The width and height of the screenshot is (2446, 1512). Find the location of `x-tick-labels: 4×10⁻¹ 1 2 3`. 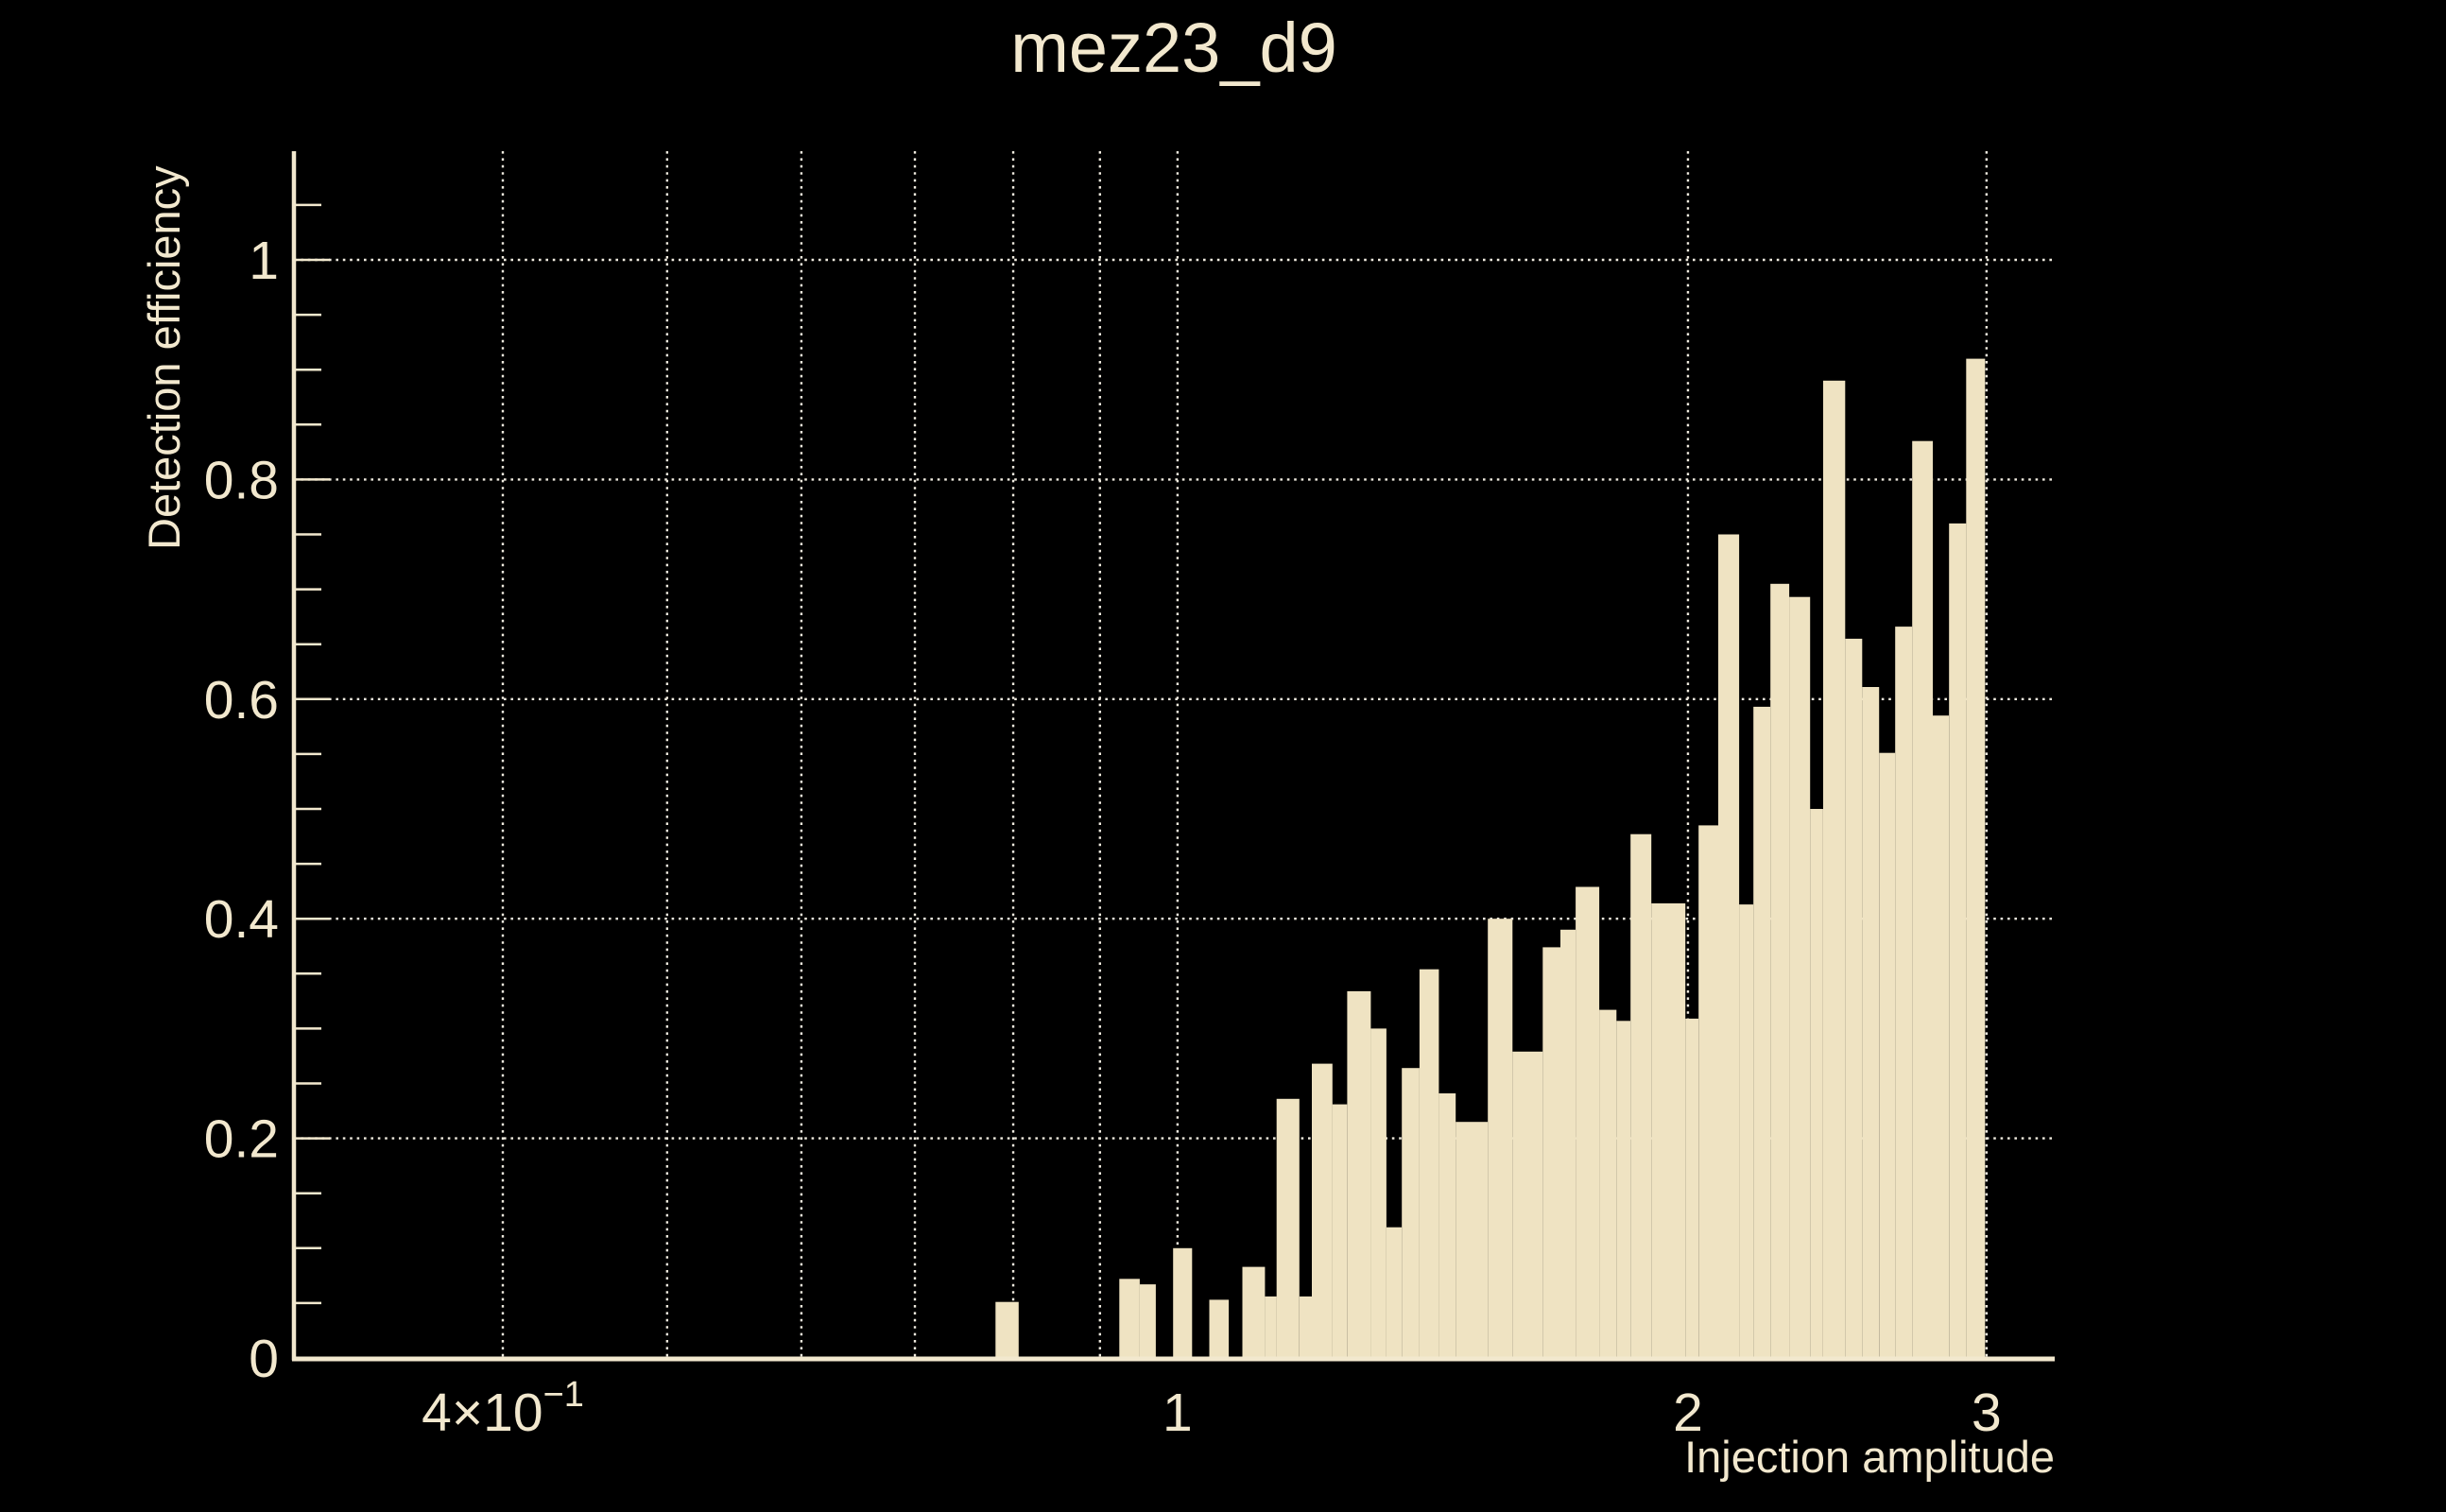

x-tick-labels: 4×10⁻¹ 1 2 3 is located at coordinates (1212, 1409).